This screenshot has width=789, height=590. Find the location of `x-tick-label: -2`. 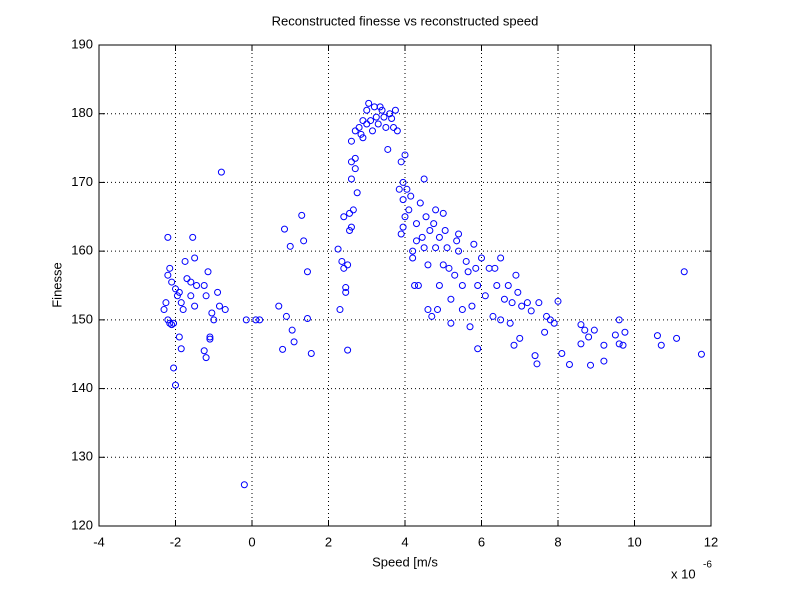

x-tick-label: -2 is located at coordinates (176, 541).